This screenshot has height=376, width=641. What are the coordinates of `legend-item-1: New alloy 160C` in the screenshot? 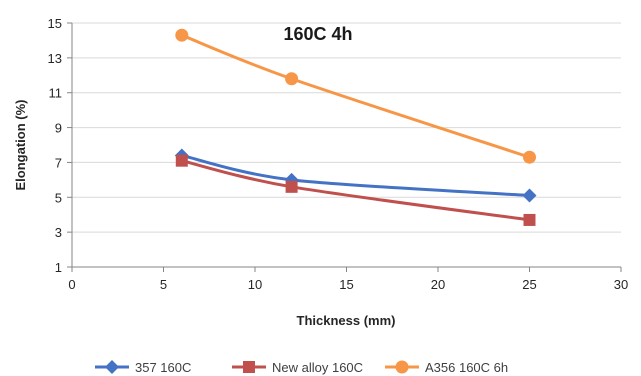 It's located at (297, 367).